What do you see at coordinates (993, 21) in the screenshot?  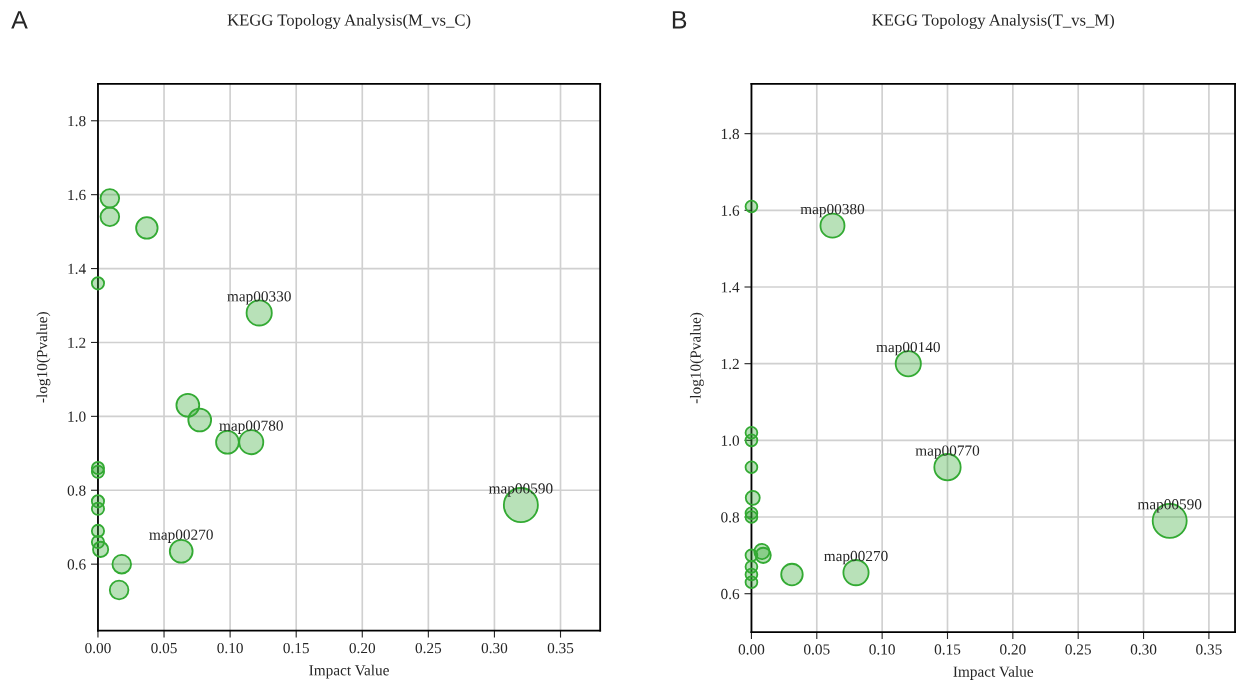 I see `chart-title: KEGG Topology Analysis(T_vs_M)` at bounding box center [993, 21].